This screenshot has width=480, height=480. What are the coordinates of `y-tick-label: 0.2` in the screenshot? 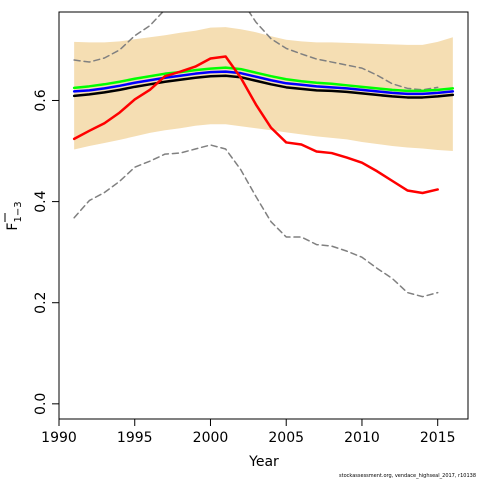 It's located at (41, 303).